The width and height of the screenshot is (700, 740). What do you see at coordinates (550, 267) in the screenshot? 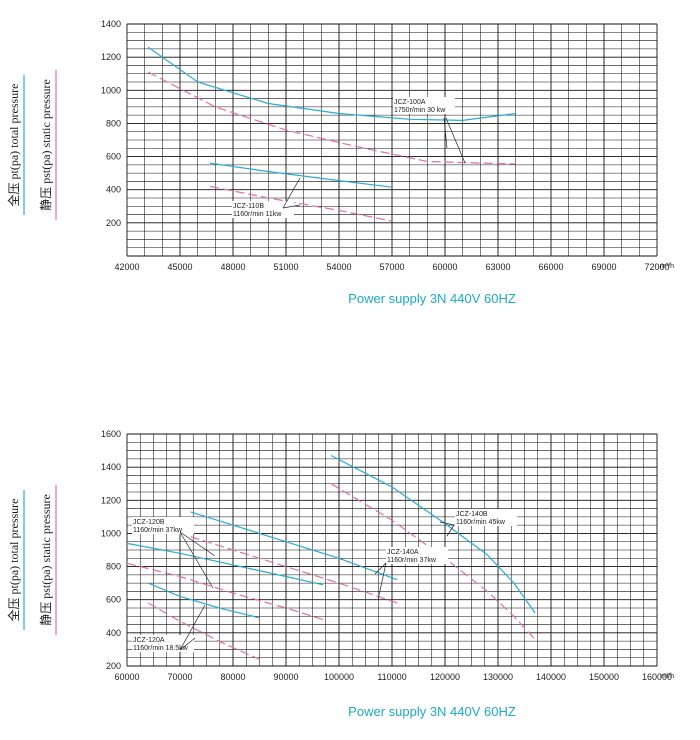
I see `x-tick-label: 66000` at bounding box center [550, 267].